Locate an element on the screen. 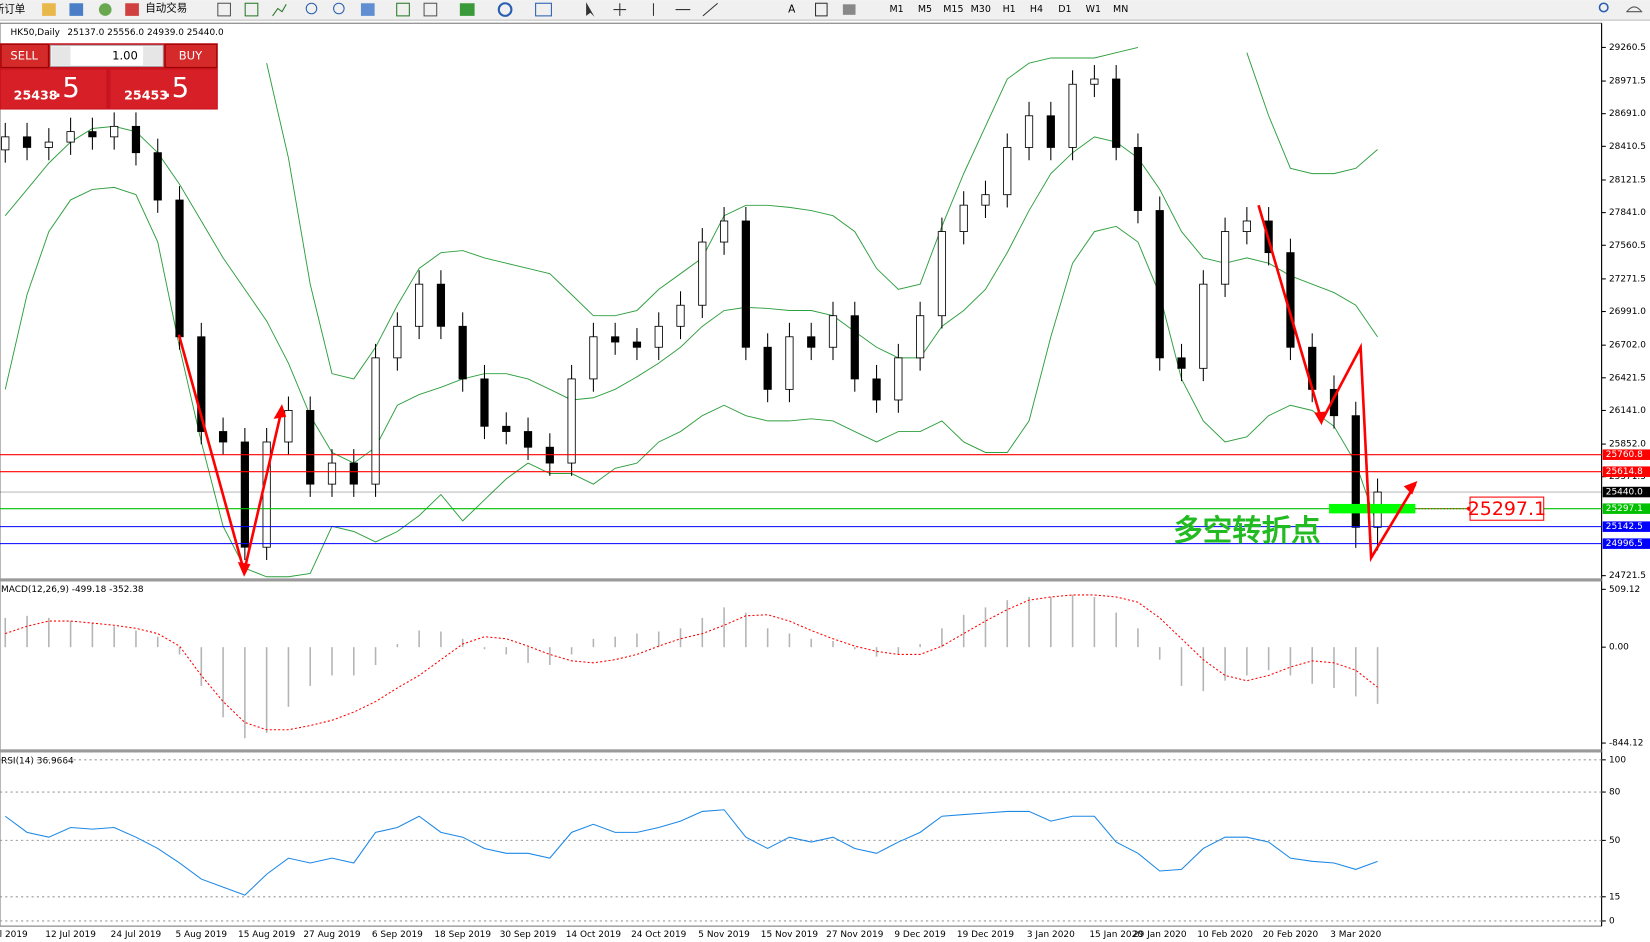 The image size is (1650, 942). x-tick-label: 24 Oct 2019 is located at coordinates (659, 935).